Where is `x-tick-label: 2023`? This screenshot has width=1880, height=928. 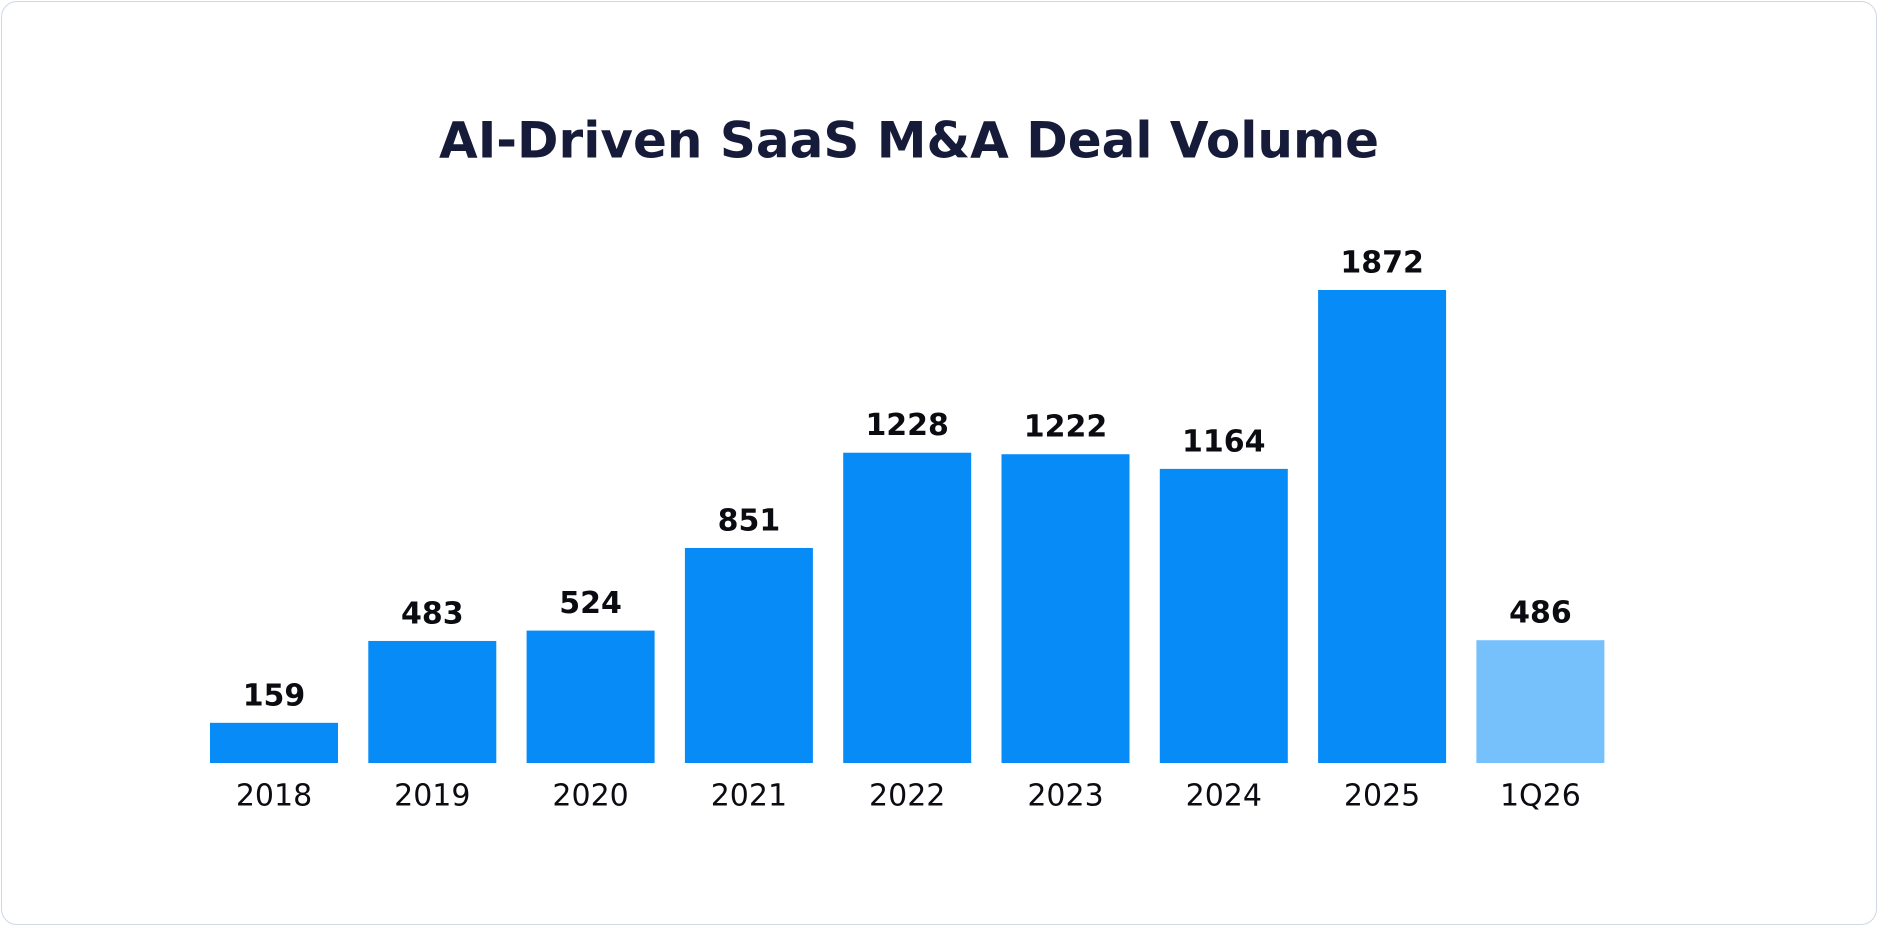
x-tick-label: 2023 is located at coordinates (1065, 796).